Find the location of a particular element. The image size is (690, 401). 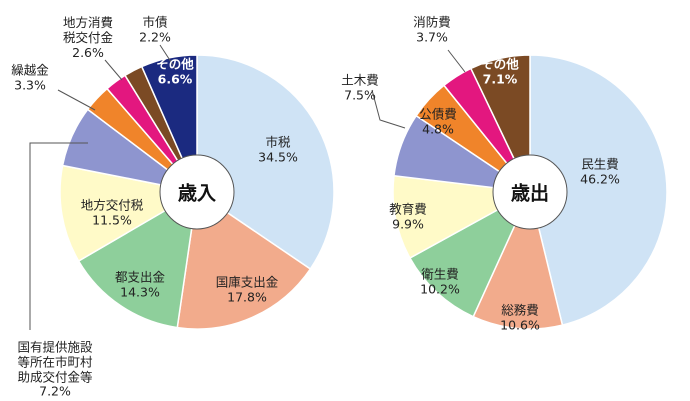

value-label: 10.2% is located at coordinates (440, 288).